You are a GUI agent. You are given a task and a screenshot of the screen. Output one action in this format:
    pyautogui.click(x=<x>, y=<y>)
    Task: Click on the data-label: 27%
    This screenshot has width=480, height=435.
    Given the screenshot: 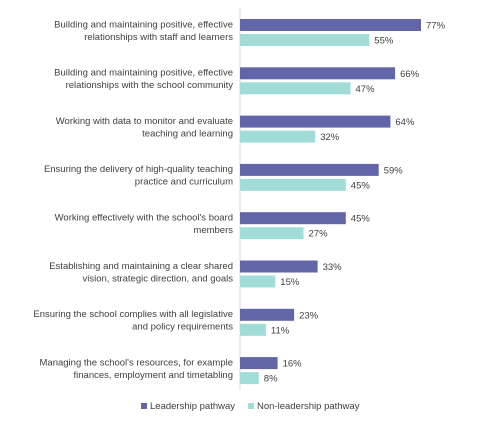 What is the action you would take?
    pyautogui.click(x=319, y=234)
    